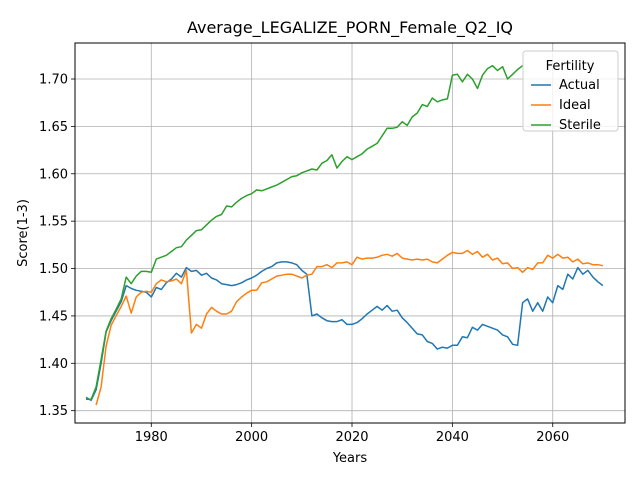 The width and height of the screenshot is (640, 480). Describe the element at coordinates (23, 233) in the screenshot. I see `y-axis-label: Score(1-3)` at that location.